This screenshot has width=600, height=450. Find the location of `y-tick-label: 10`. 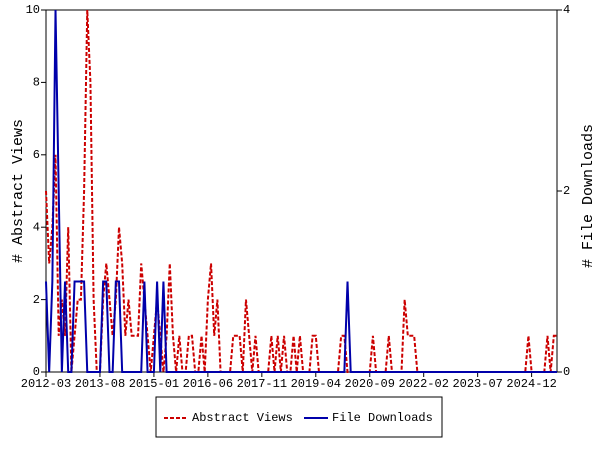

y-tick-label: 10 is located at coordinates (33, 10).